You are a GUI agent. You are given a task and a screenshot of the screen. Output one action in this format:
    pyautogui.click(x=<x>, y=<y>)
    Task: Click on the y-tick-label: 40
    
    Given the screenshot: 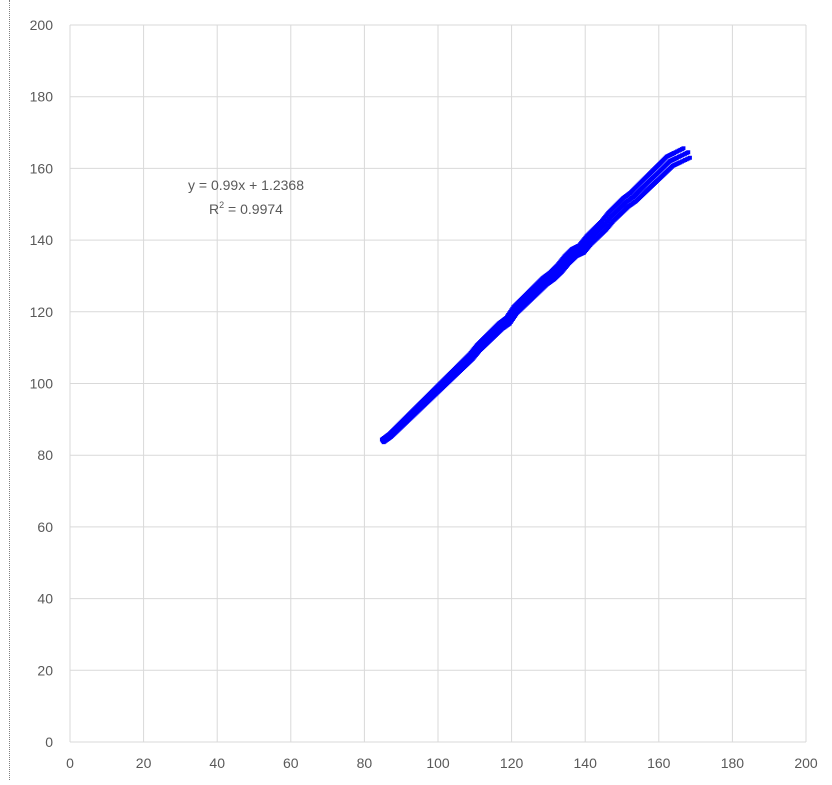 What is the action you would take?
    pyautogui.click(x=45, y=599)
    